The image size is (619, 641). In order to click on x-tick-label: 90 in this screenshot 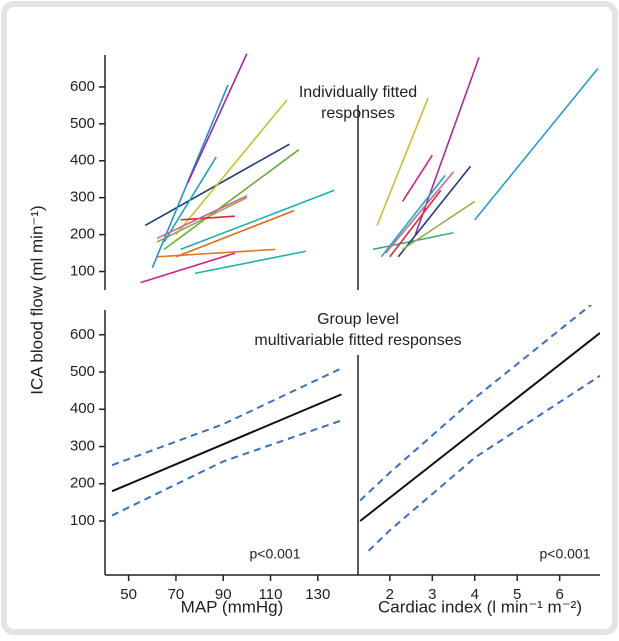, I will do `click(223, 594)`.